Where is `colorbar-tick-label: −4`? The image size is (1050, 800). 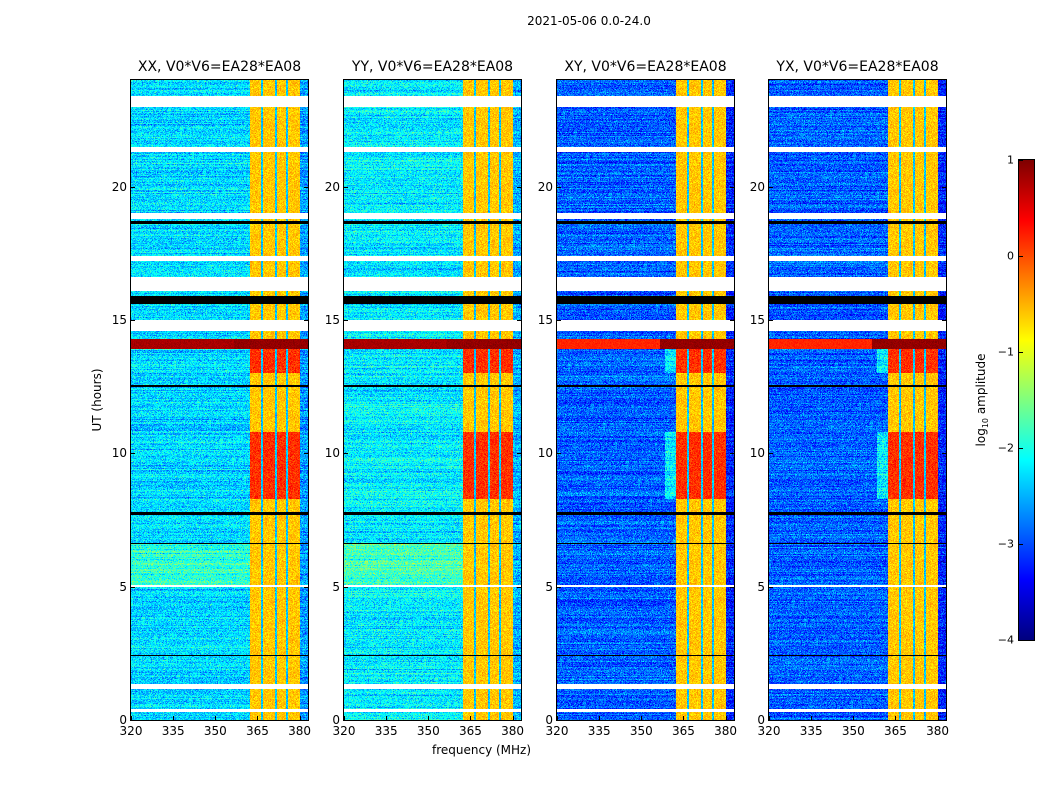 colorbar-tick-label: −4 is located at coordinates (1005, 640).